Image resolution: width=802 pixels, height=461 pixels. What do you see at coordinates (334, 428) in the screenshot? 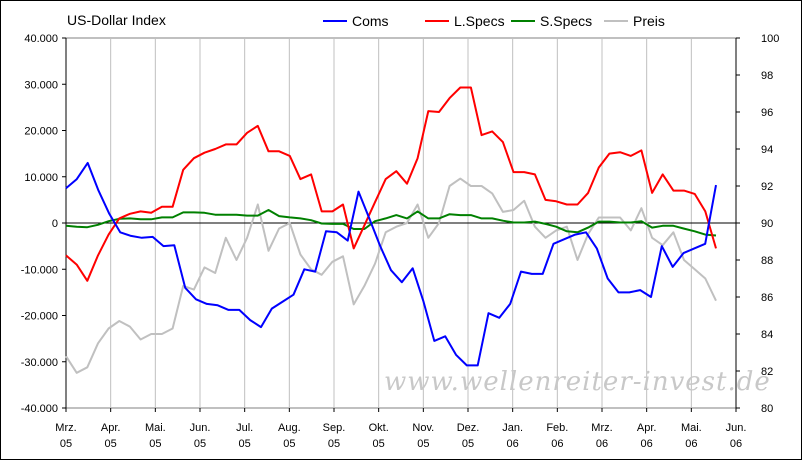
I see `x-tick-label-month: Sep.` at bounding box center [334, 428].